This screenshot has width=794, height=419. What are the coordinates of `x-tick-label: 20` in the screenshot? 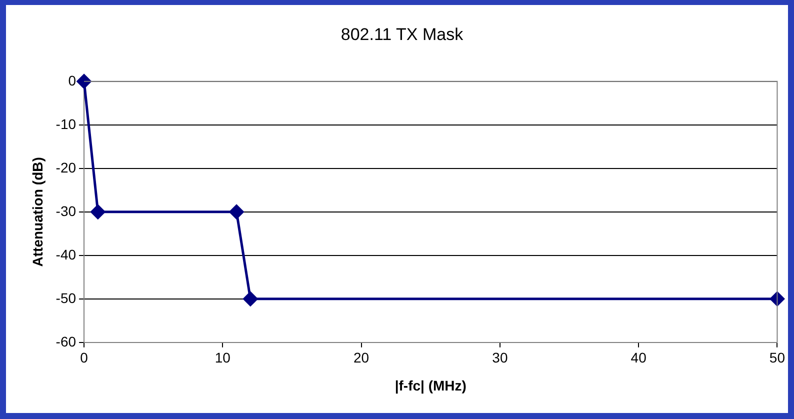 It's located at (362, 358).